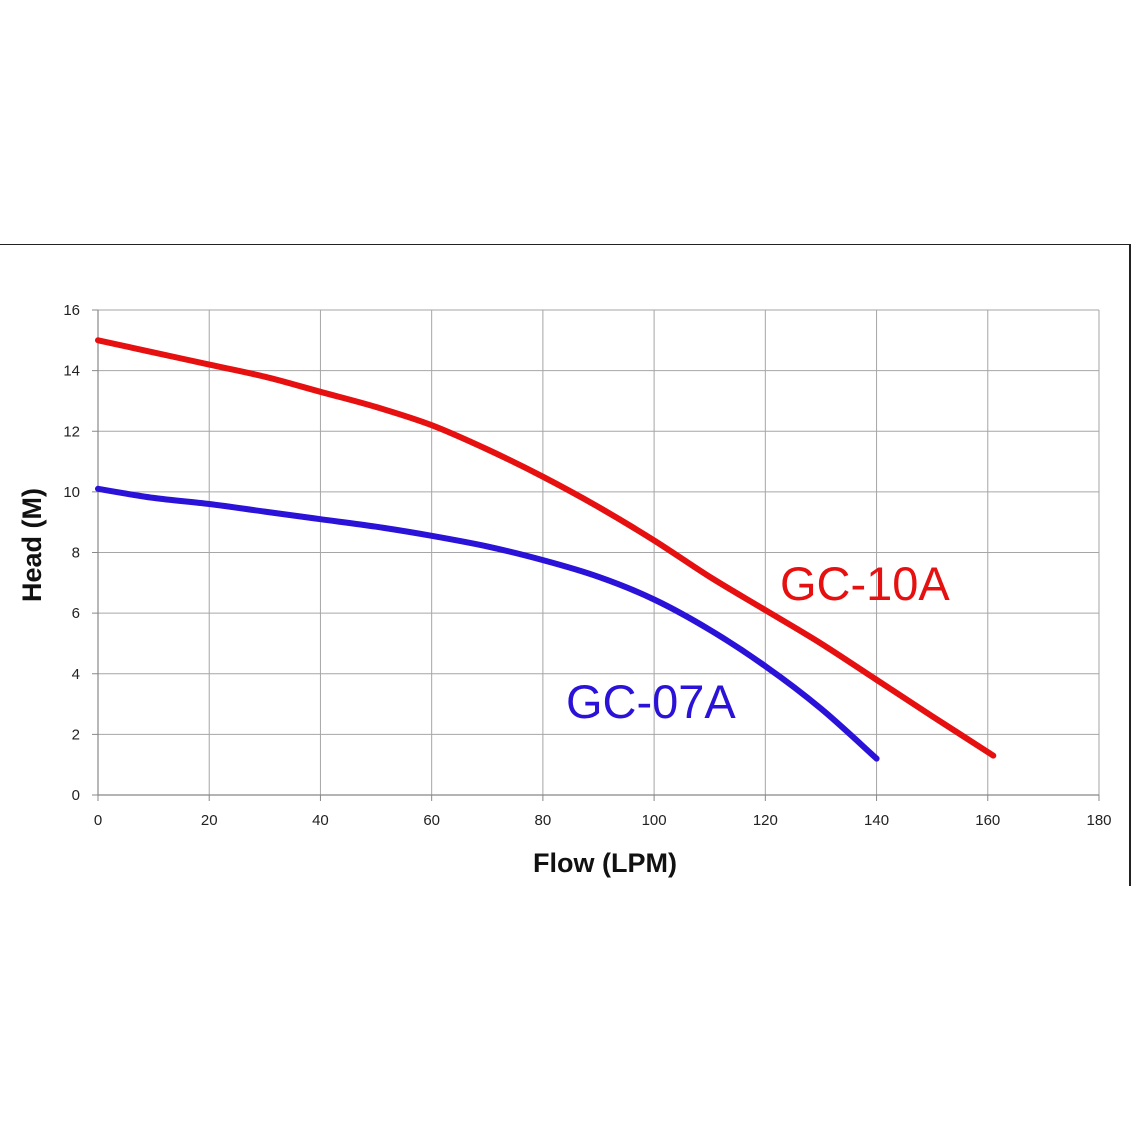 This screenshot has width=1132, height=1132. What do you see at coordinates (543, 820) in the screenshot?
I see `x-tick-label: 80` at bounding box center [543, 820].